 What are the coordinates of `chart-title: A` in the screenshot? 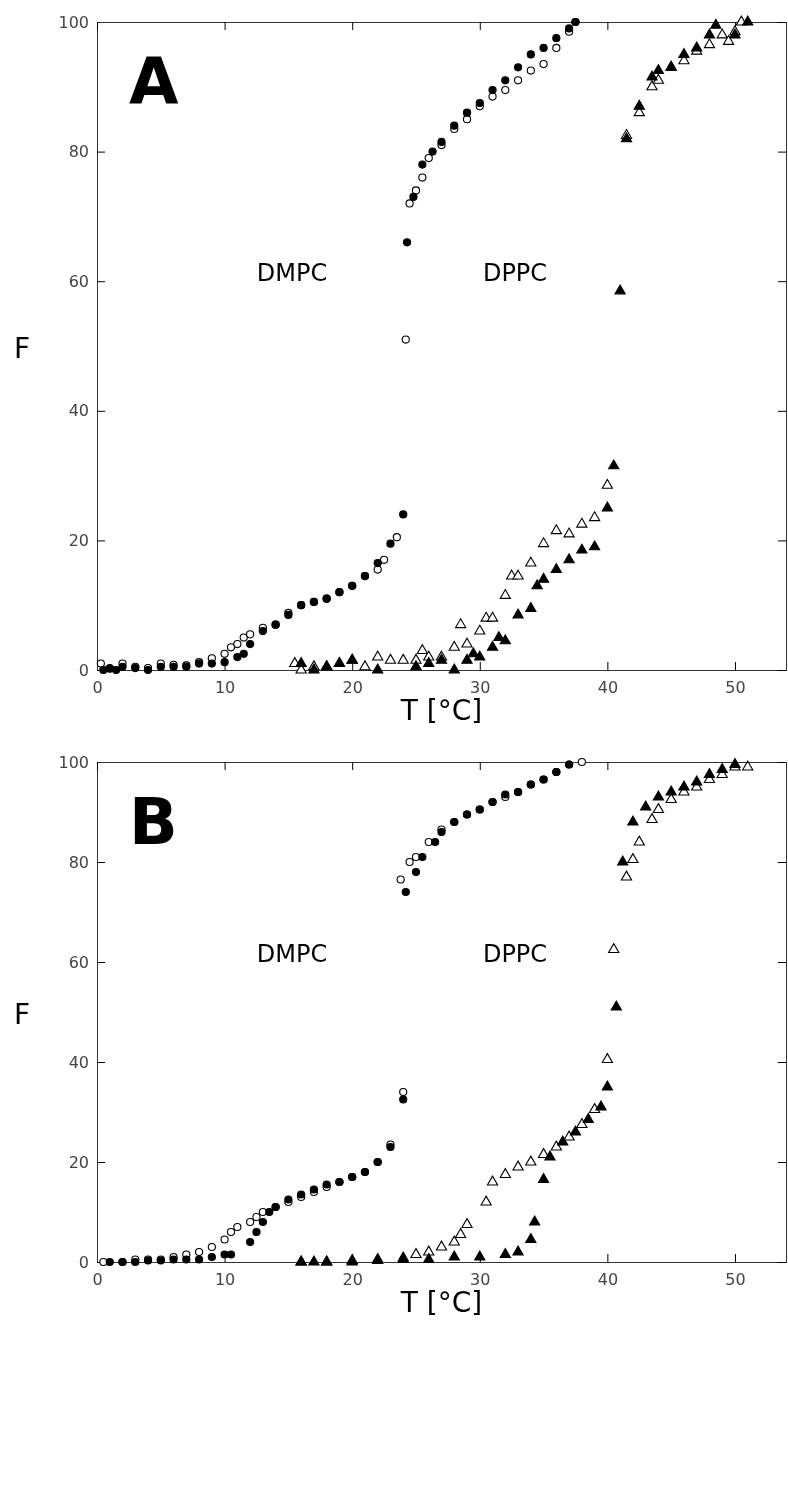 It's located at (154, 82).